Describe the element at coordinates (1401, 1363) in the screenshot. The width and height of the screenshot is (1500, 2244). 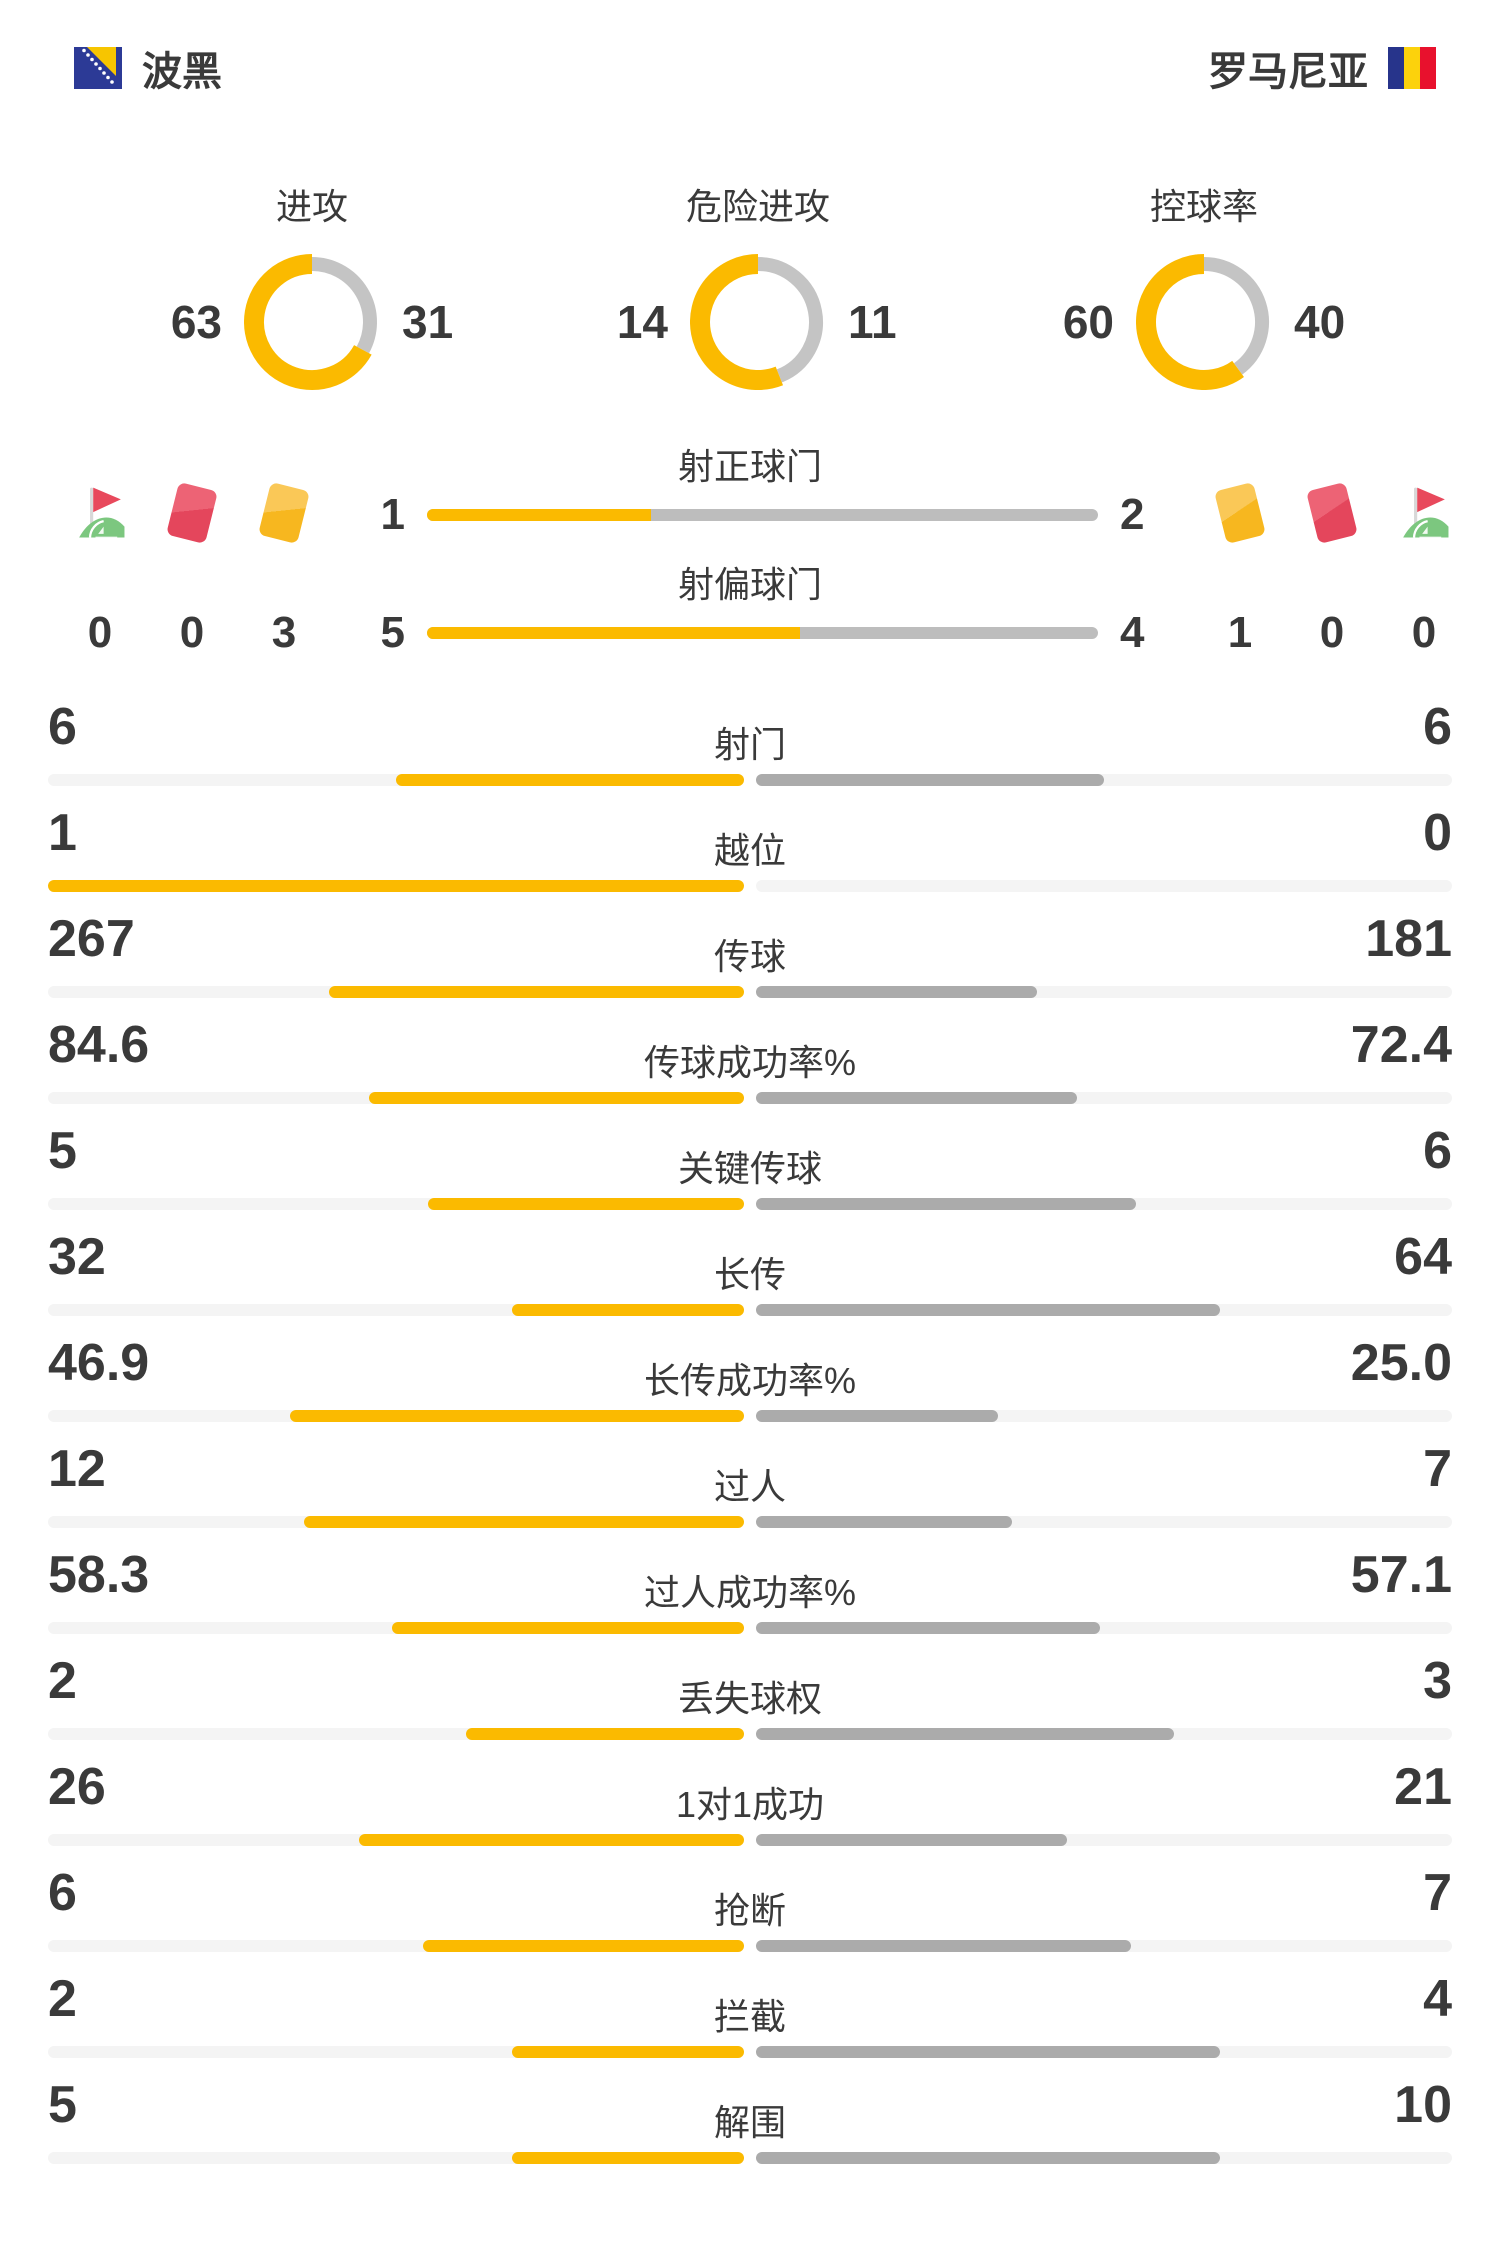
I see `stat-away-value: 25.0` at that location.